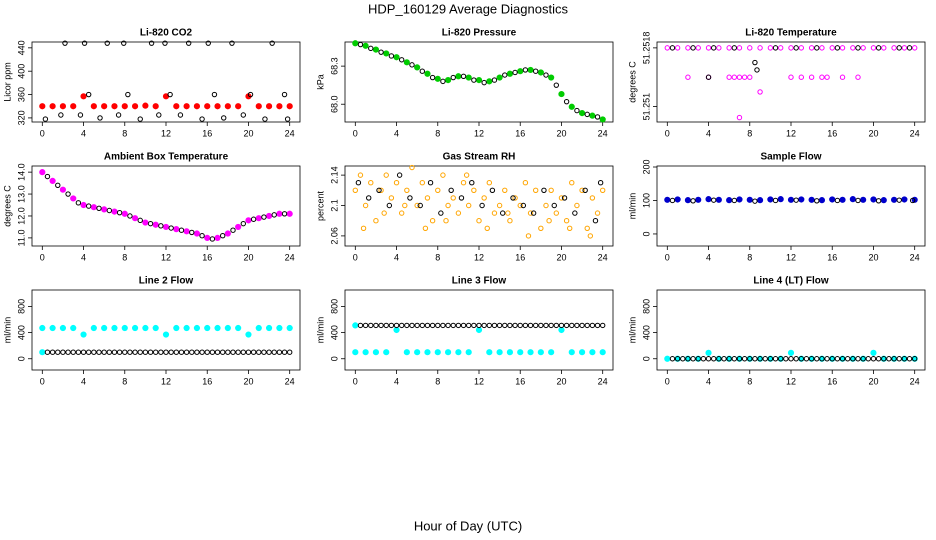 Image resolution: width=936 pixels, height=540 pixels. Describe the element at coordinates (320, 82) in the screenshot. I see `y-axis-label: kPa` at that location.